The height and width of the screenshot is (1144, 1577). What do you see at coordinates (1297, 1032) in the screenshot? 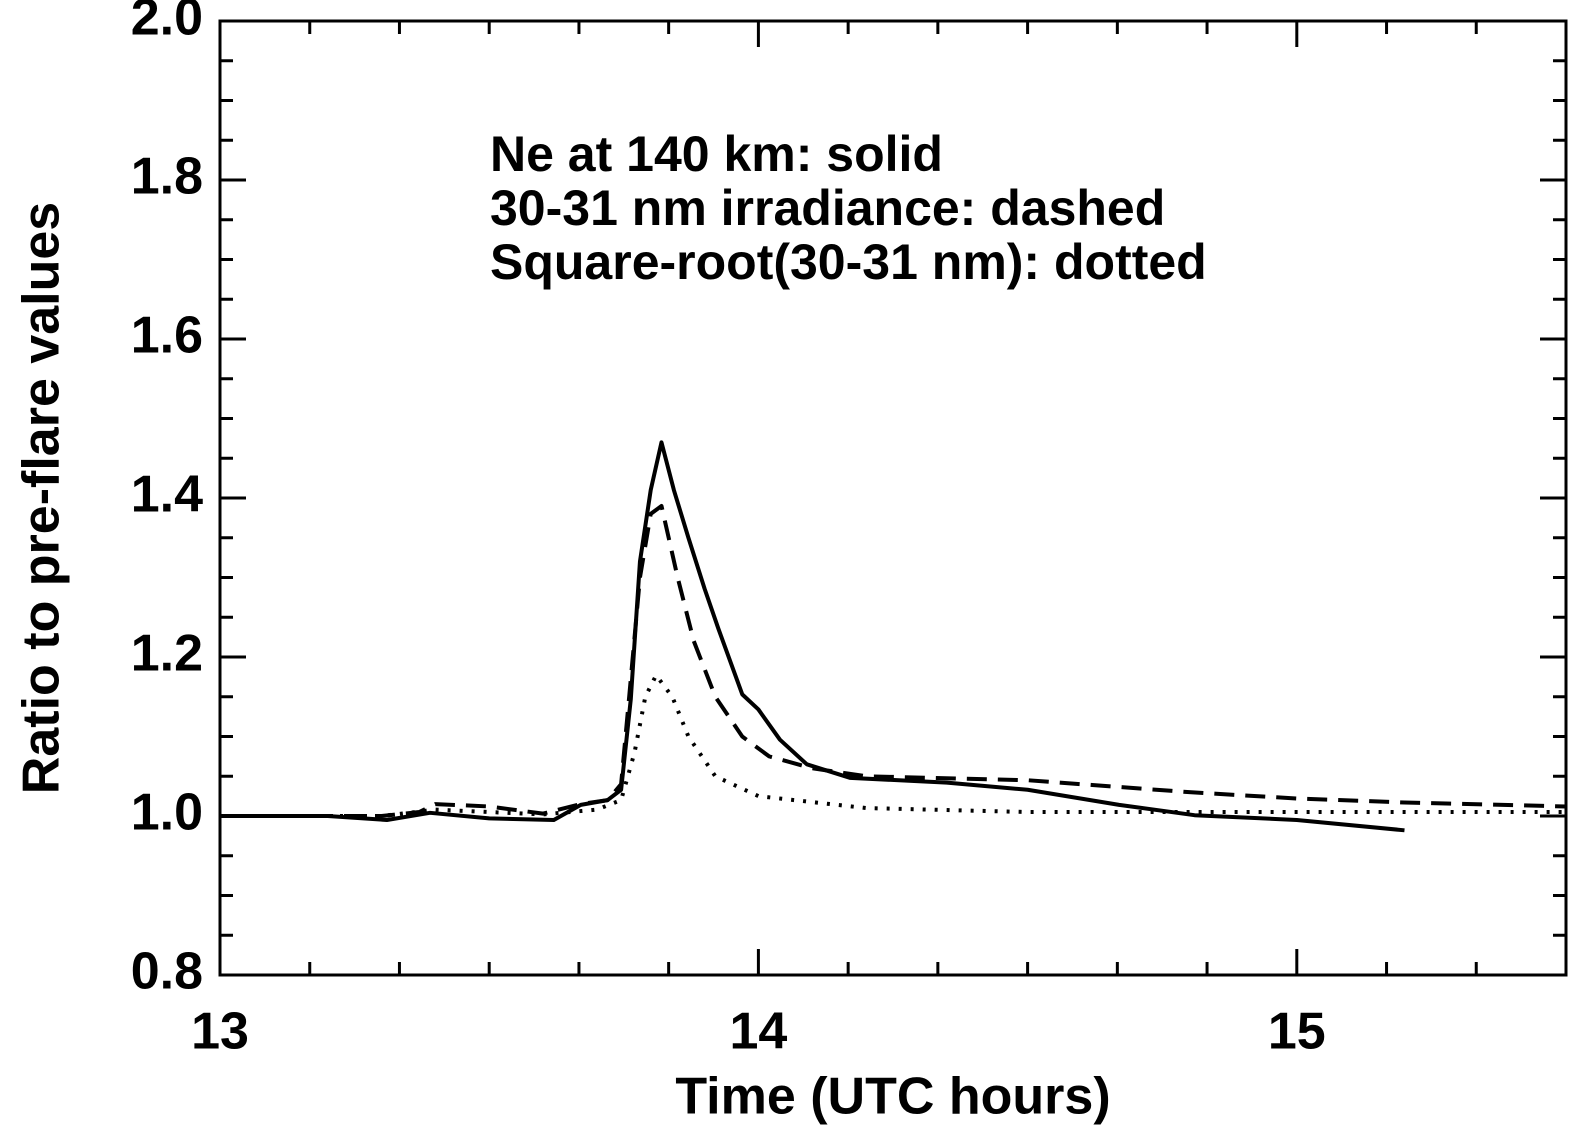
I see `x-tick-label: 15` at bounding box center [1297, 1032].